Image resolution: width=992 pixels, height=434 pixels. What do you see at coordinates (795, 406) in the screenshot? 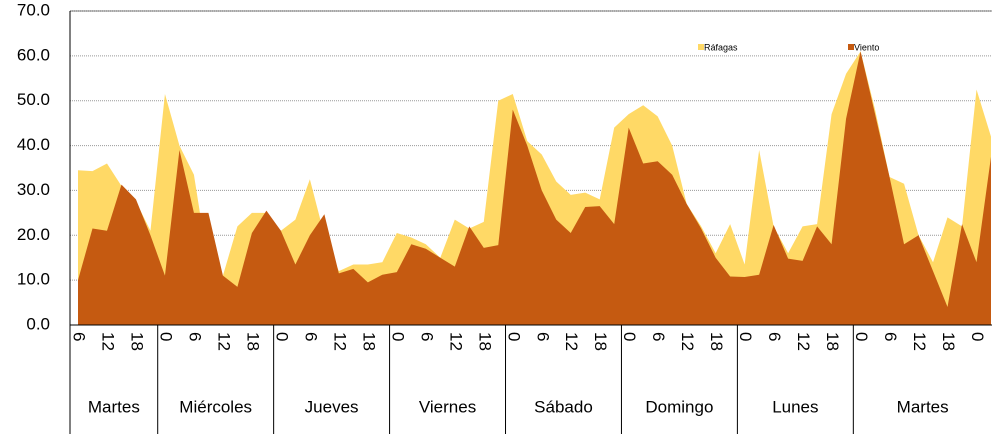
I see `group-label: Lunes` at bounding box center [795, 406].